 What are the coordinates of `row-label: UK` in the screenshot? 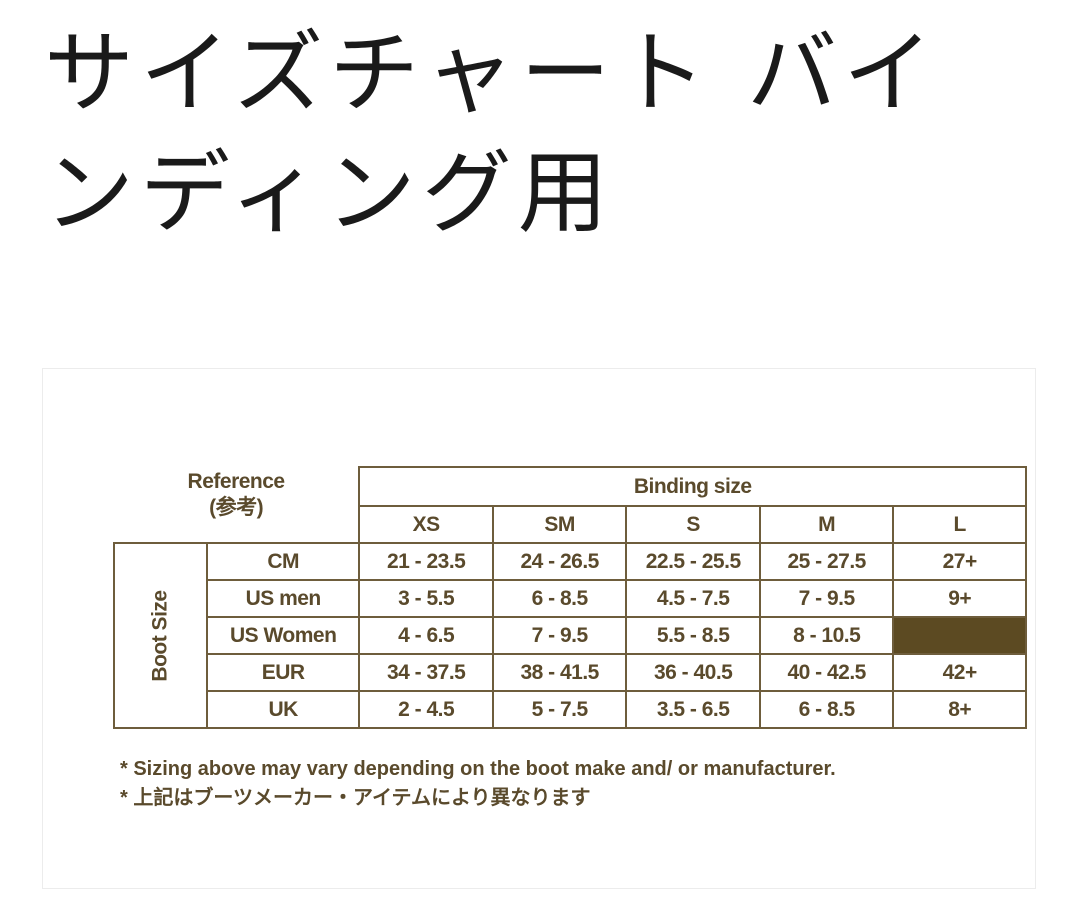 It's located at (283, 709).